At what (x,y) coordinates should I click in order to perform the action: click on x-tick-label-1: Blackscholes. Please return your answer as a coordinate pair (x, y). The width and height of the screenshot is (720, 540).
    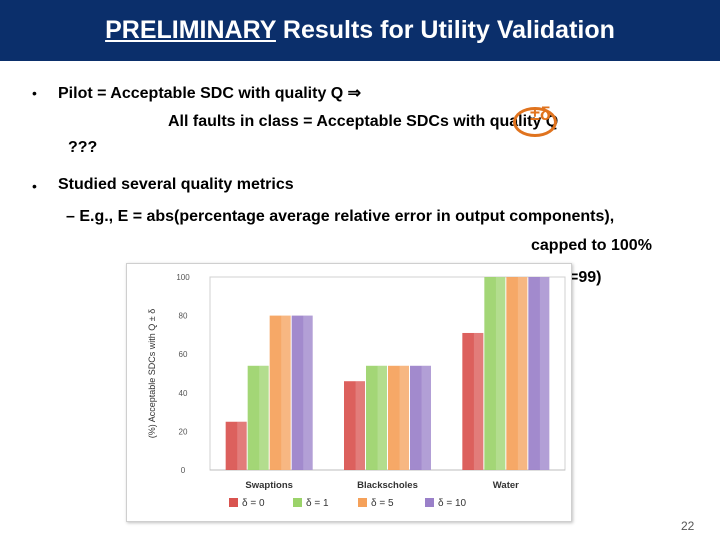
    Looking at the image, I should click on (387, 485).